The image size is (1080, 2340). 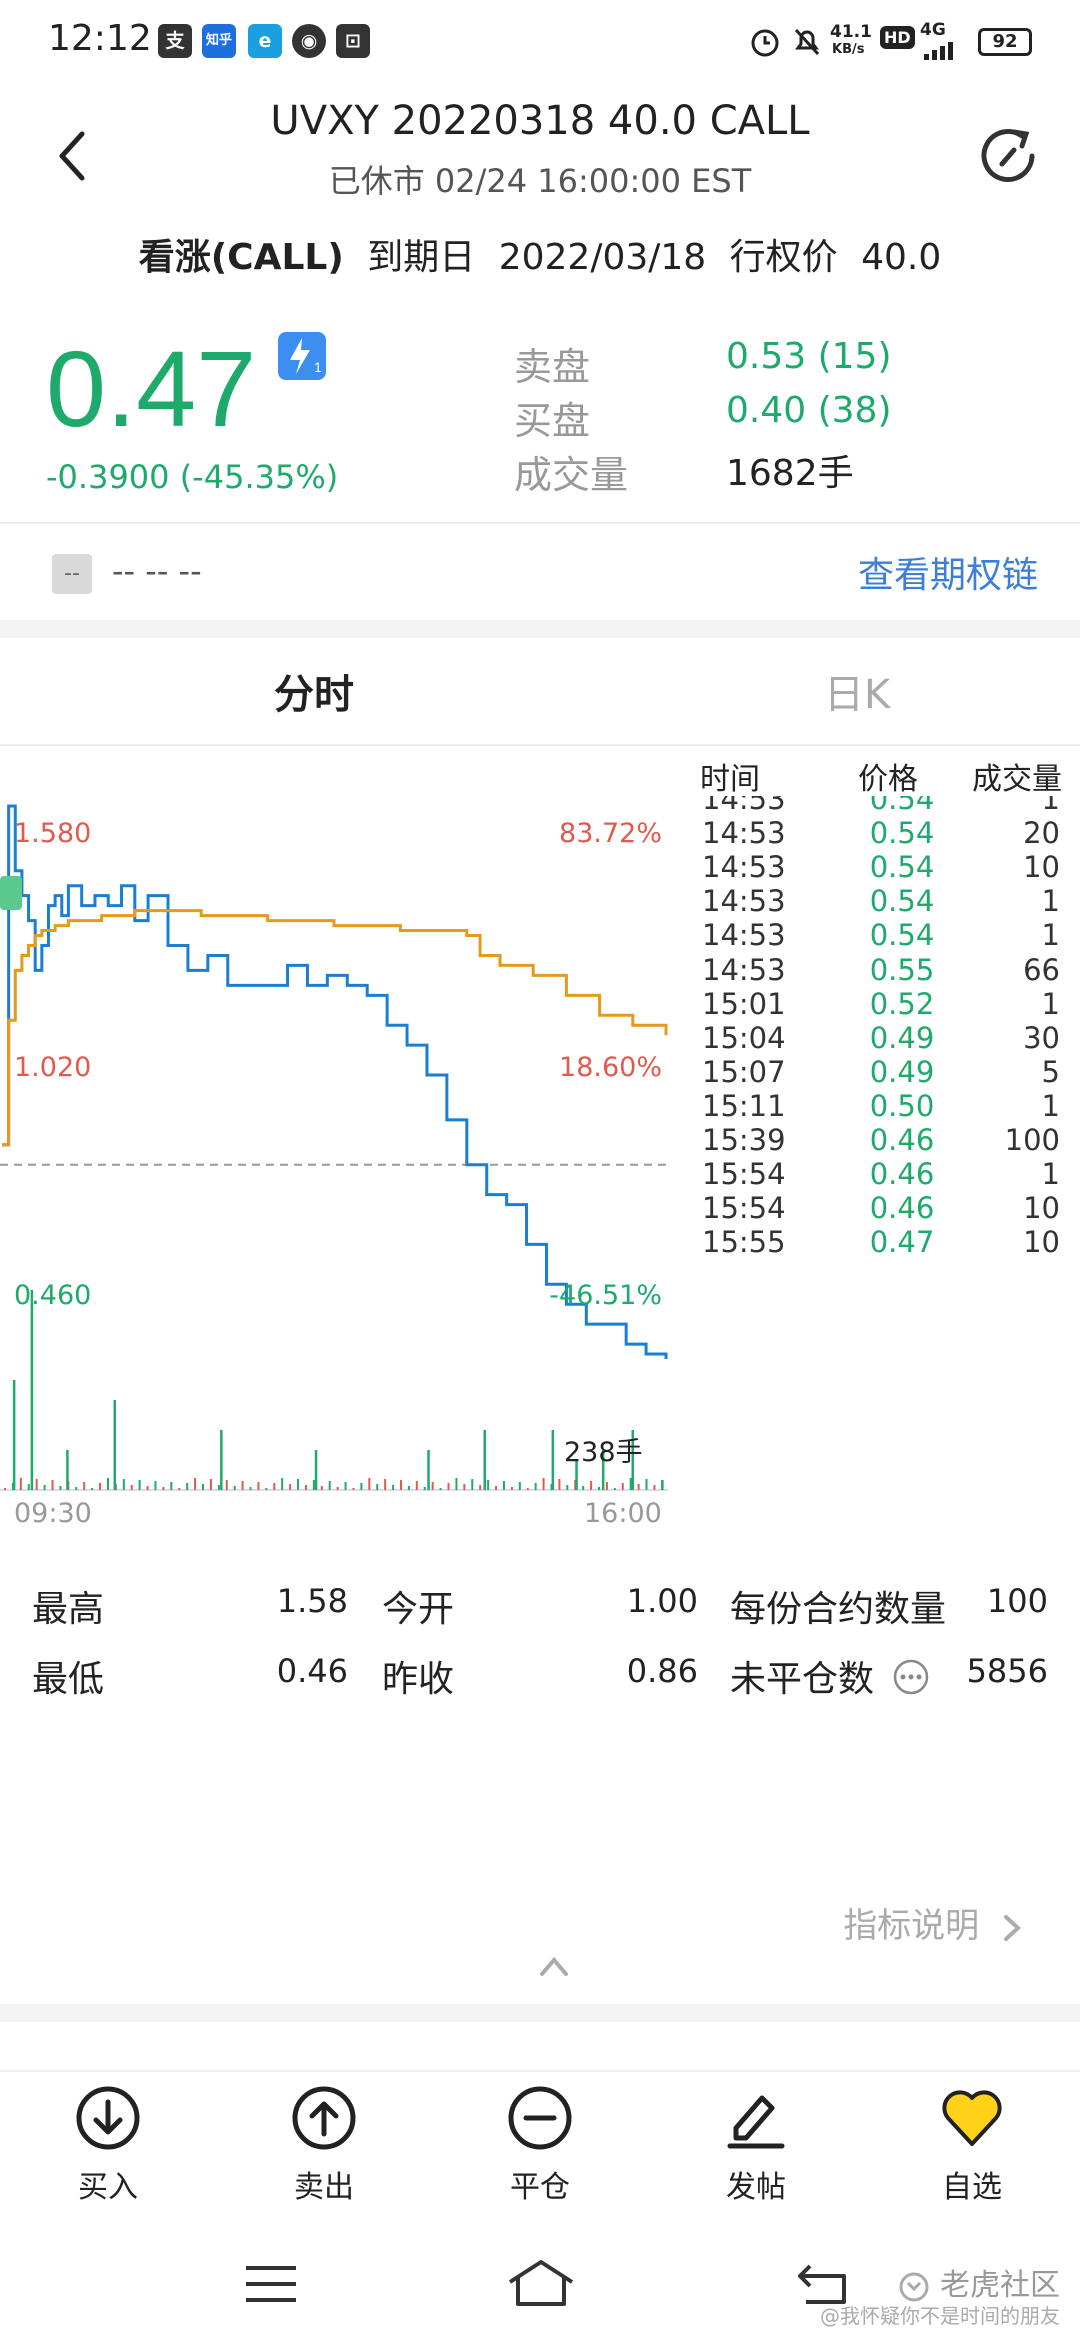 I want to click on trade-row: 14:53 0.55 66, so click(x=883, y=970).